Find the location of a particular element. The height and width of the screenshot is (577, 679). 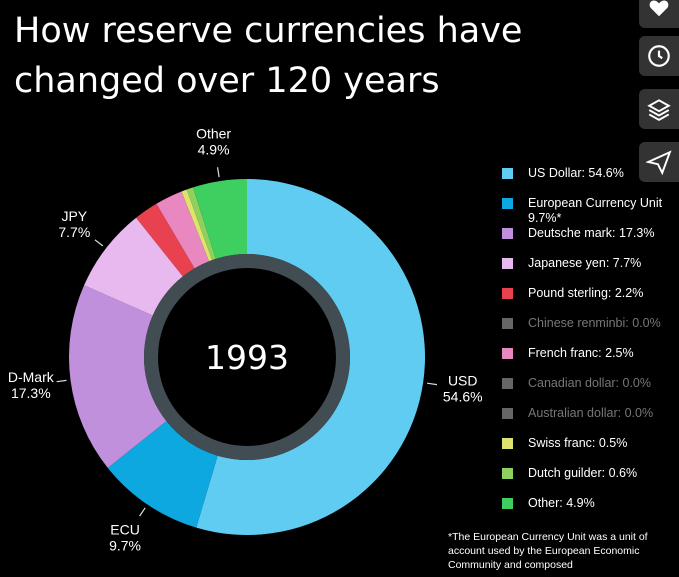

label-ecu: ECU 9.7% is located at coordinates (125, 538).